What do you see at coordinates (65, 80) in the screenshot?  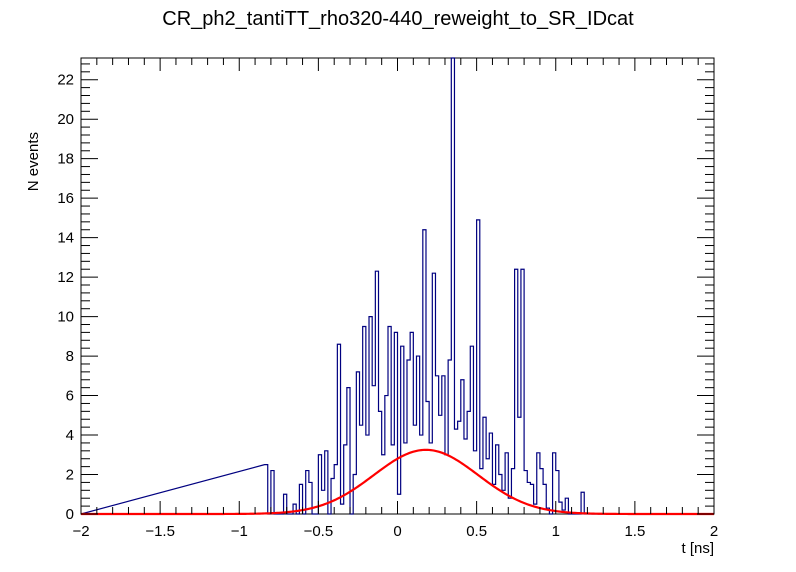 I see `y-tick-label: 22` at bounding box center [65, 80].